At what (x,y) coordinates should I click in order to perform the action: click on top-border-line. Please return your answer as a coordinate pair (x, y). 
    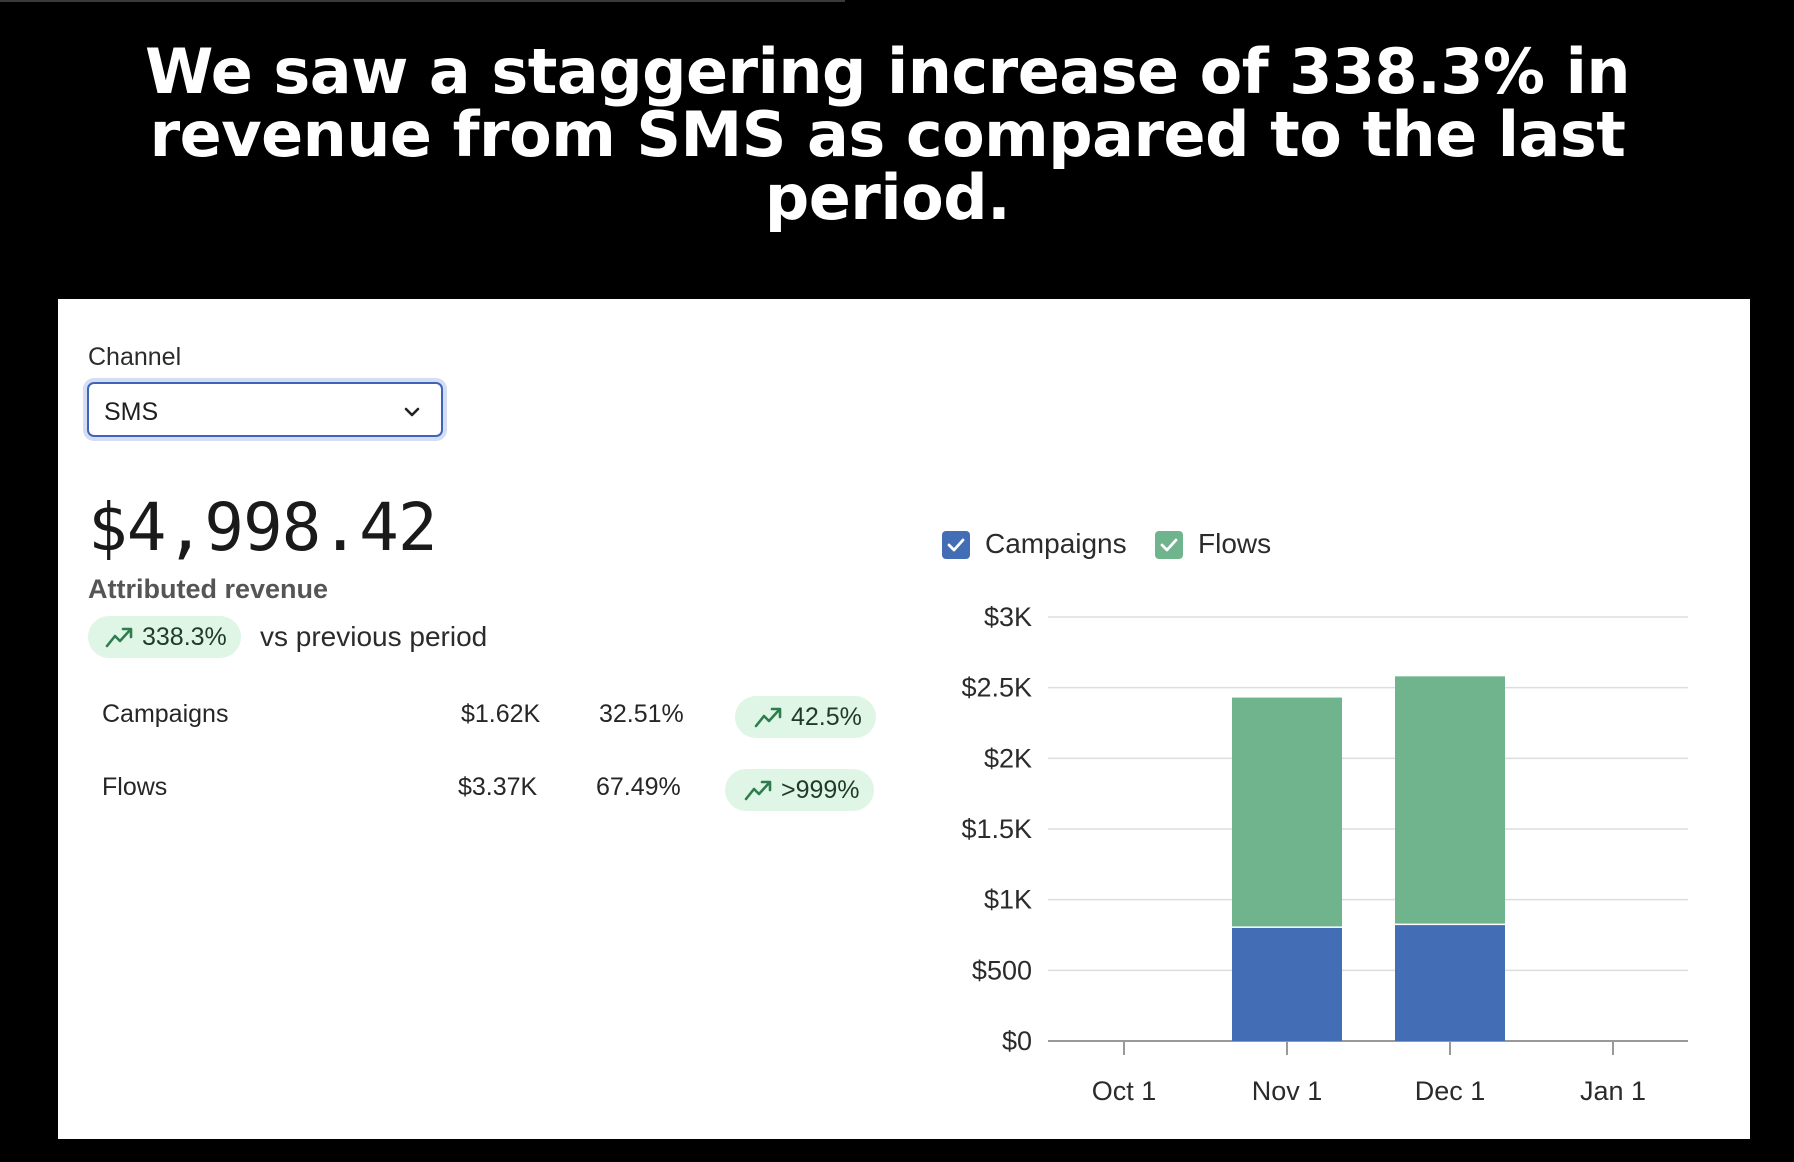
    Looking at the image, I should click on (422, 1).